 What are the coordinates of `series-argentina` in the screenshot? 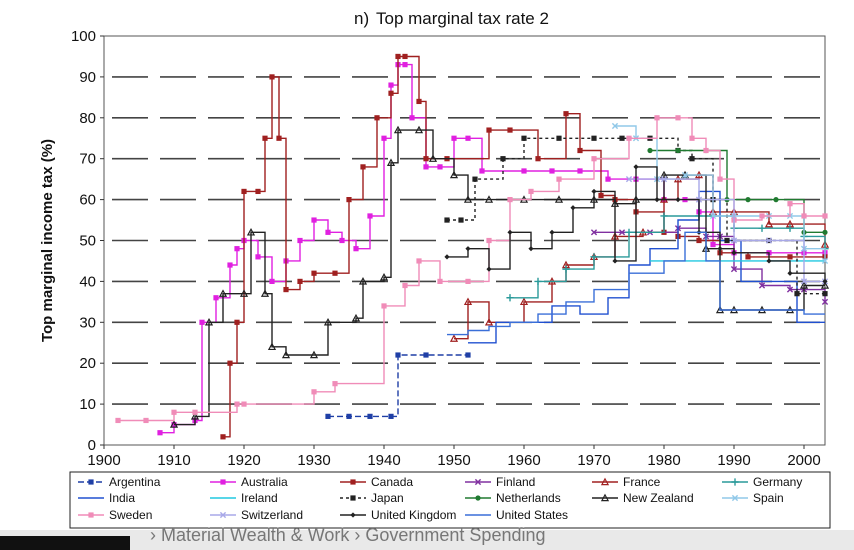 It's located at (398, 385).